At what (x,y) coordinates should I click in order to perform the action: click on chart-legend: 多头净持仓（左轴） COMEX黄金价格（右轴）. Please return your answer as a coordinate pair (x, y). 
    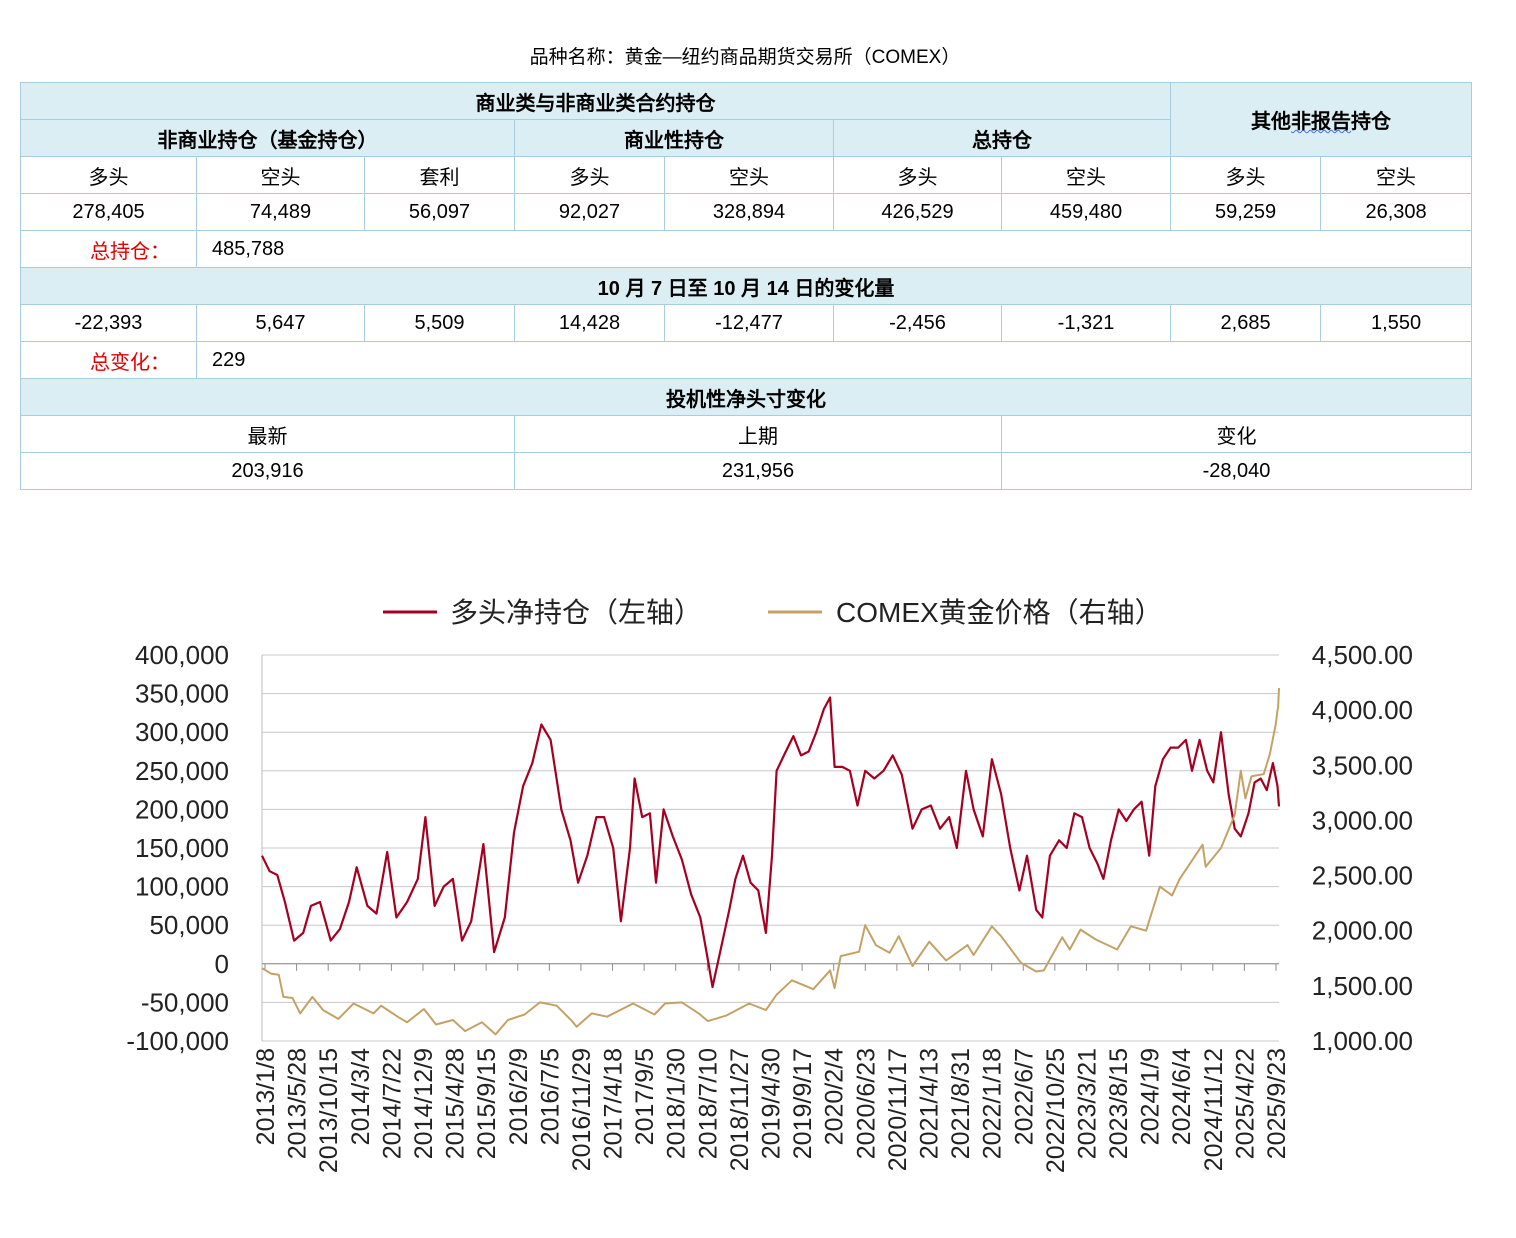
    Looking at the image, I should click on (773, 612).